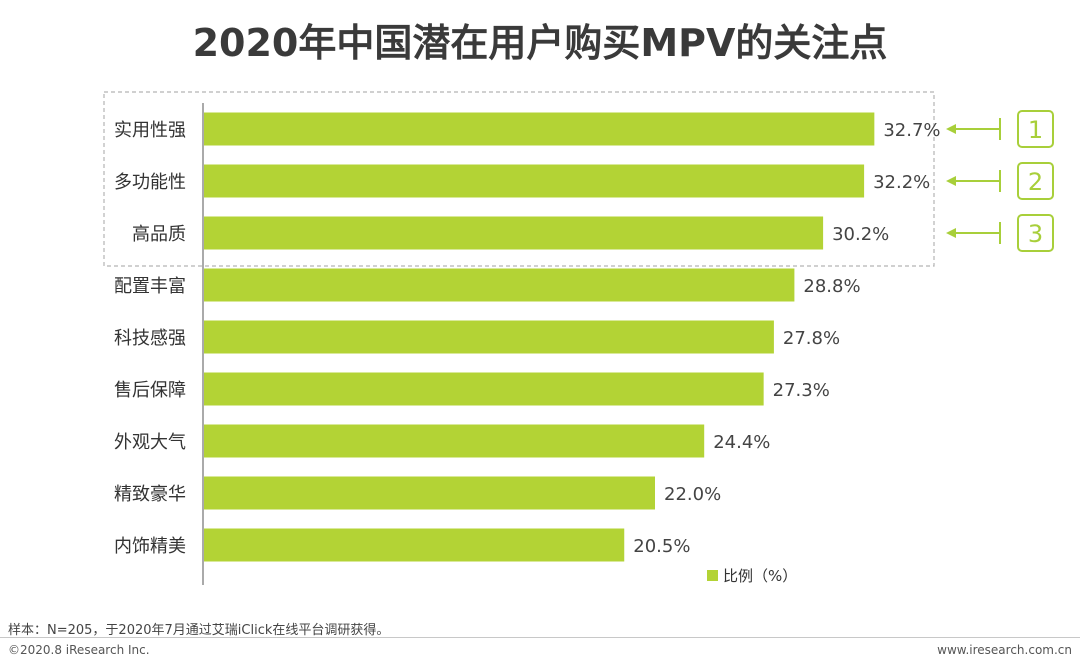 This screenshot has height=671, width=1080. Describe the element at coordinates (692, 494) in the screenshot. I see `value-label-8: 22.0%` at that location.